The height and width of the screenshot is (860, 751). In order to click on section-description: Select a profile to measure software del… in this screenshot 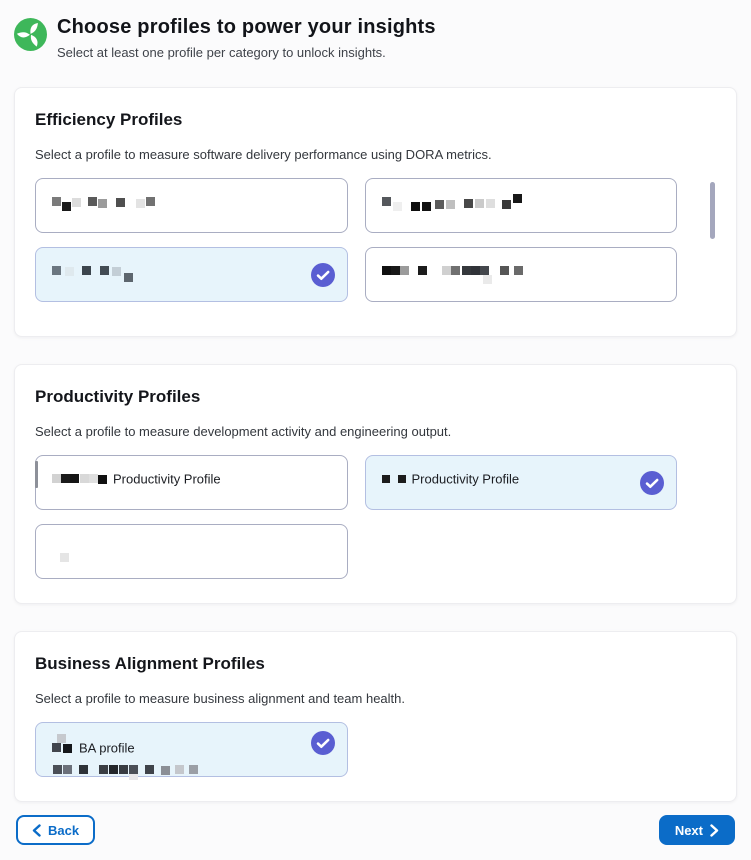, I will do `click(263, 154)`.